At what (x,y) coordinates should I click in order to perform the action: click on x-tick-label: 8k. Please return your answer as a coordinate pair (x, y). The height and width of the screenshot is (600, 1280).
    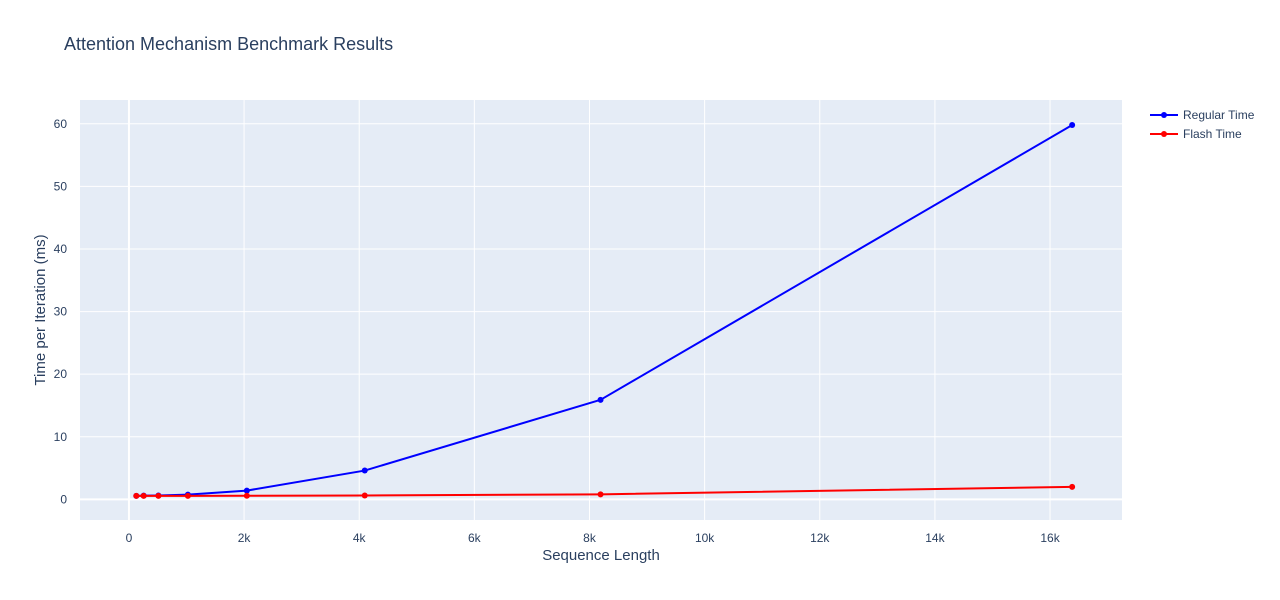
    Looking at the image, I should click on (590, 538).